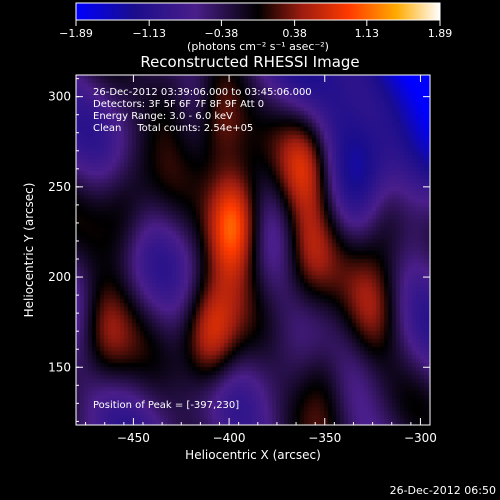 The height and width of the screenshot is (500, 500). Describe the element at coordinates (29, 250) in the screenshot. I see `y-axis-label: Heliocentric Y (arcsec)` at that location.